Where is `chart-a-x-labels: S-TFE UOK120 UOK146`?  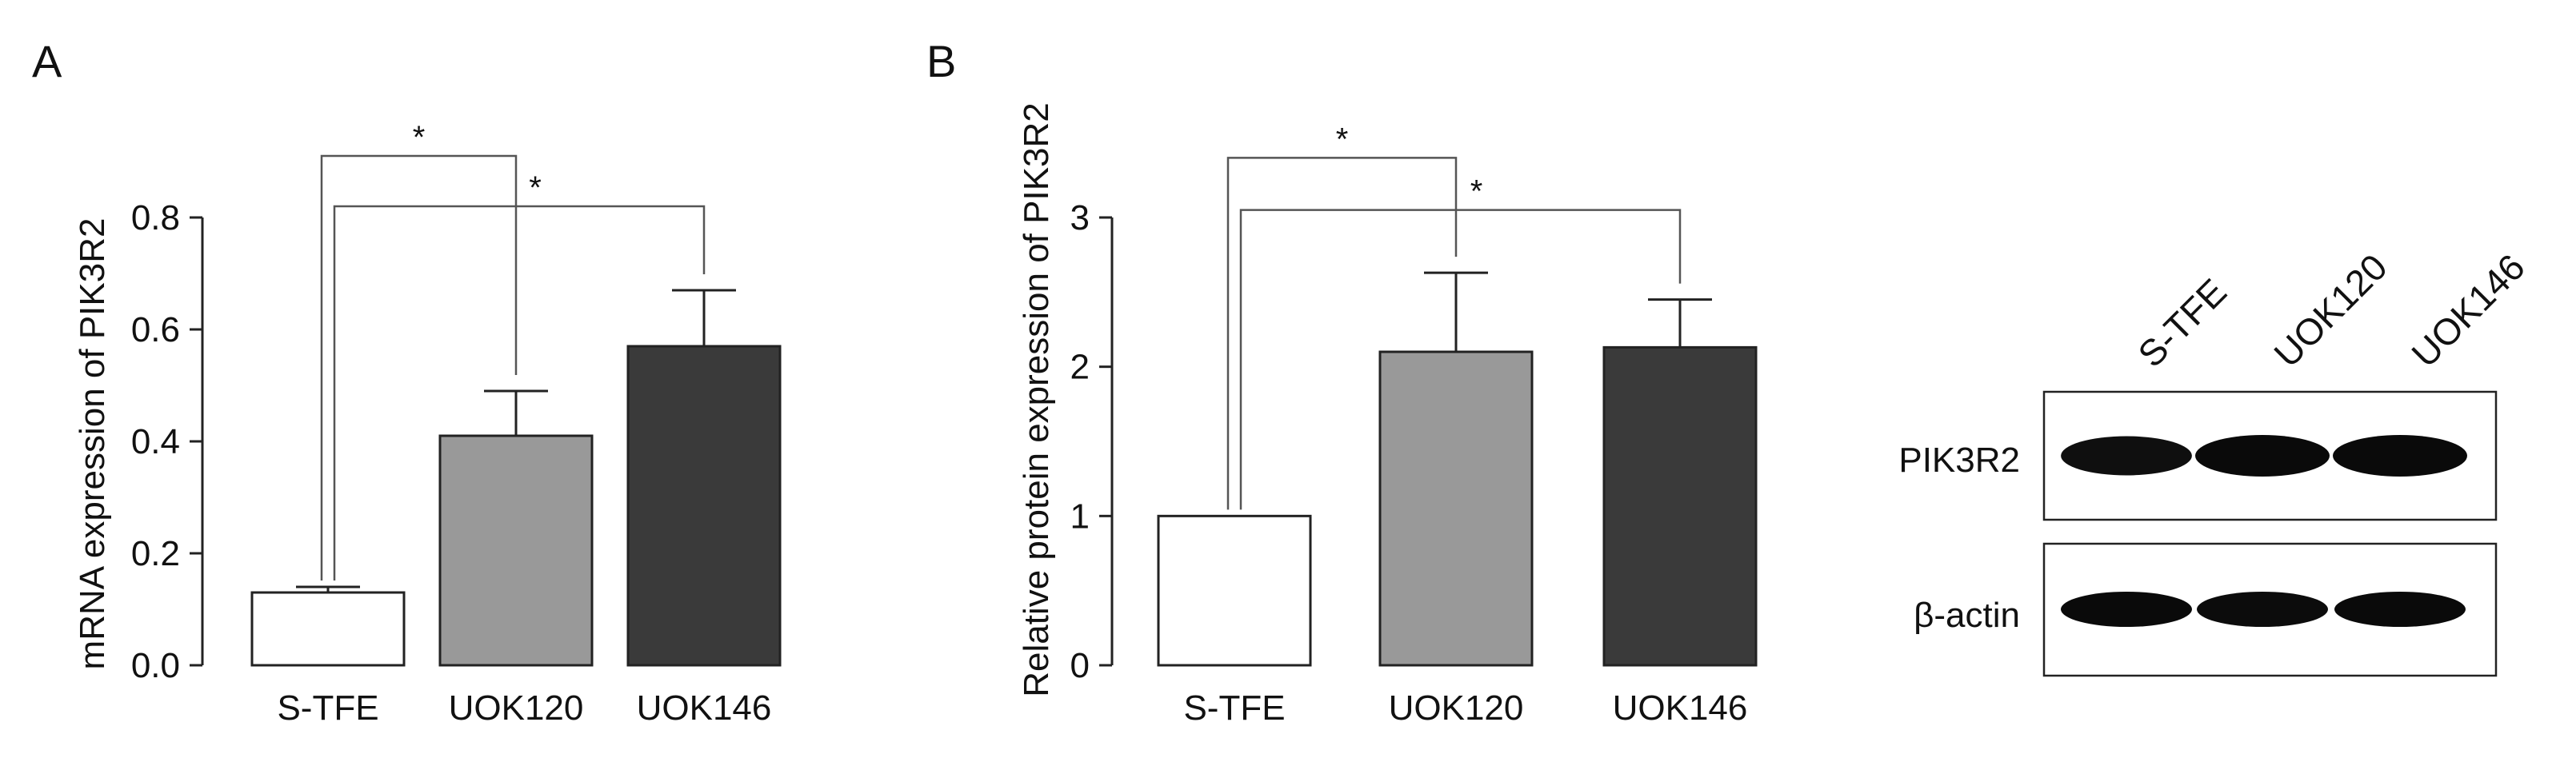
chart-a-x-labels: S-TFE UOK120 UOK146 is located at coordinates (524, 708).